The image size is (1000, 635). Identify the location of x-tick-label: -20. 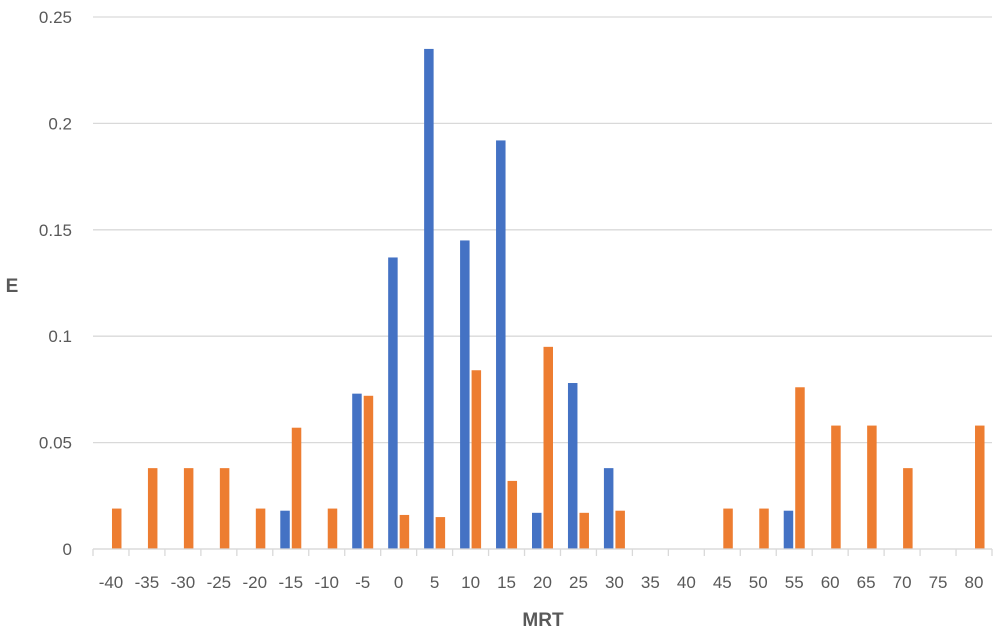
(255, 582).